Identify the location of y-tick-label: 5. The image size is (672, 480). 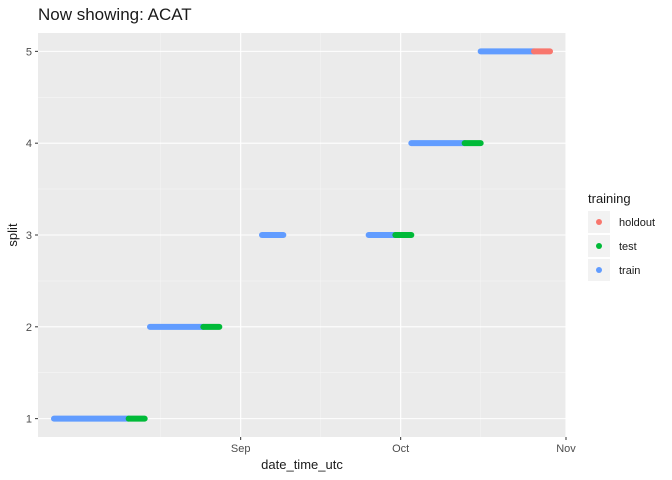
(29, 52).